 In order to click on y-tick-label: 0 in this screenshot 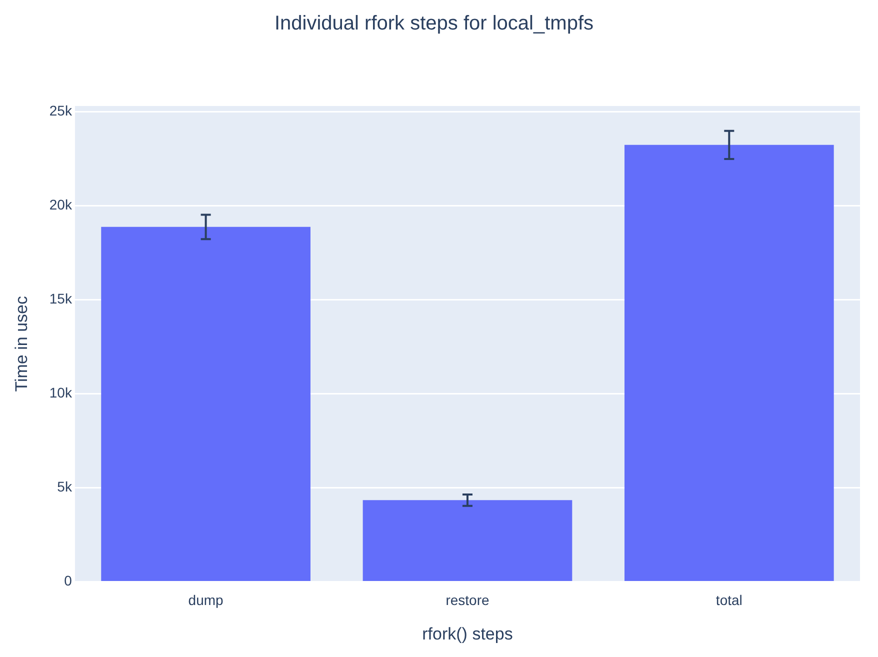, I will do `click(68, 580)`.